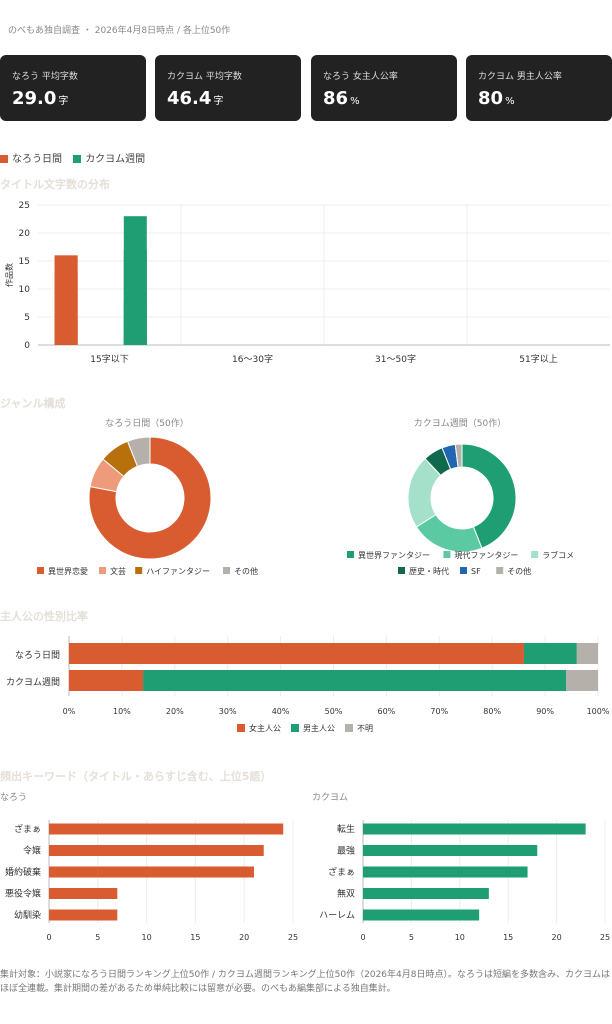 The image size is (612, 1024). I want to click on category-label: 幼馴染, so click(27, 915).